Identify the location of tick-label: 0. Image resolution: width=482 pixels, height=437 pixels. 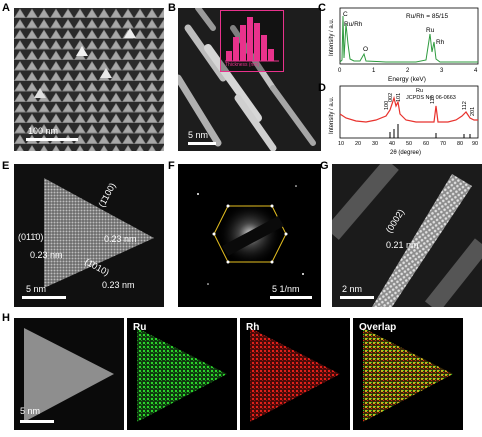
(340, 71).